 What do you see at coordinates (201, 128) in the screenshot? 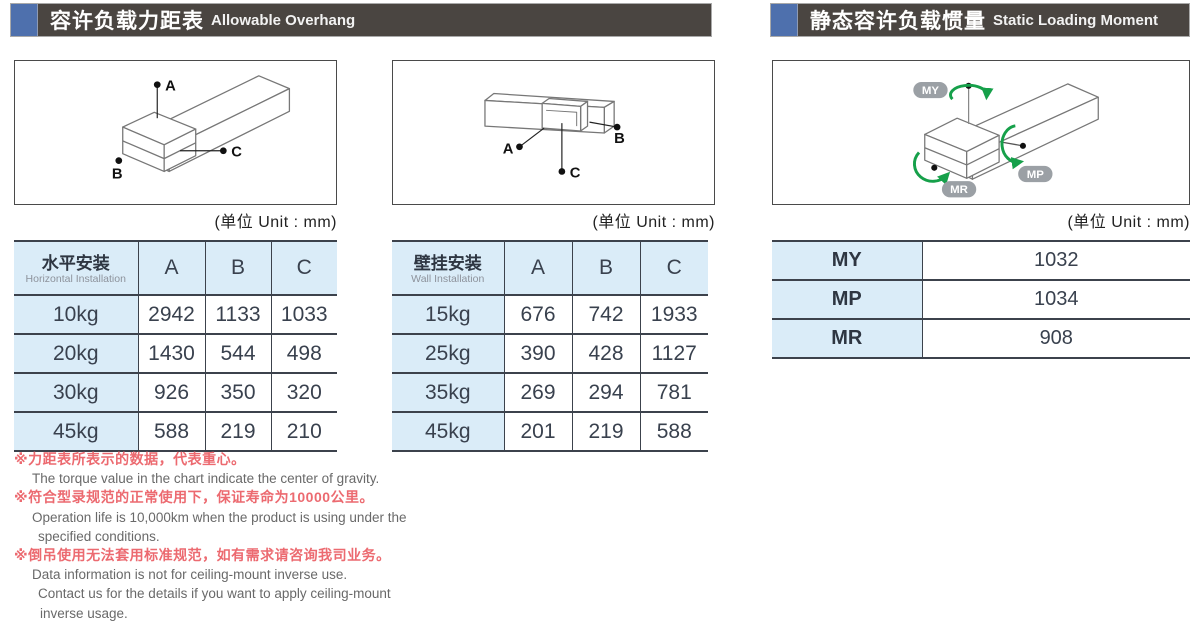
I see `horizontal-install-diagram: A C B` at bounding box center [201, 128].